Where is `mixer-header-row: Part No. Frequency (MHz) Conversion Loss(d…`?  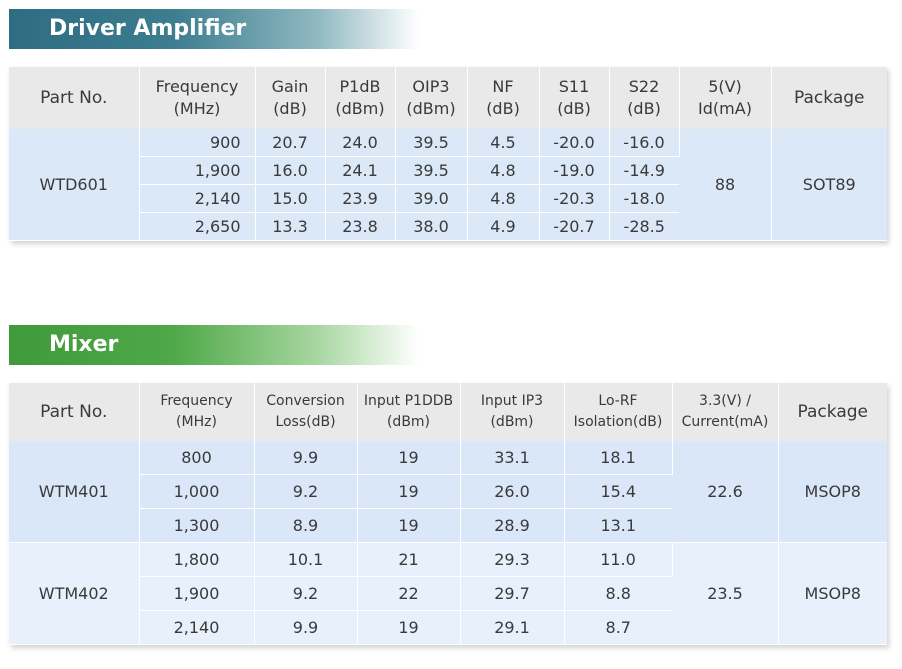 mixer-header-row: Part No. Frequency (MHz) Conversion Loss(d… is located at coordinates (448, 412).